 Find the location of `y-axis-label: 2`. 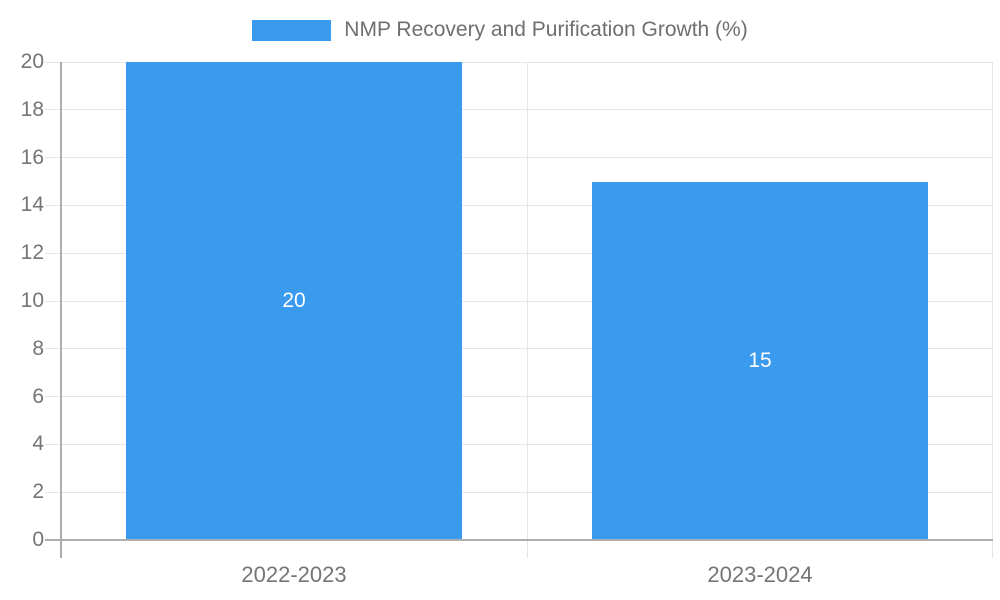

y-axis-label: 2 is located at coordinates (38, 492).